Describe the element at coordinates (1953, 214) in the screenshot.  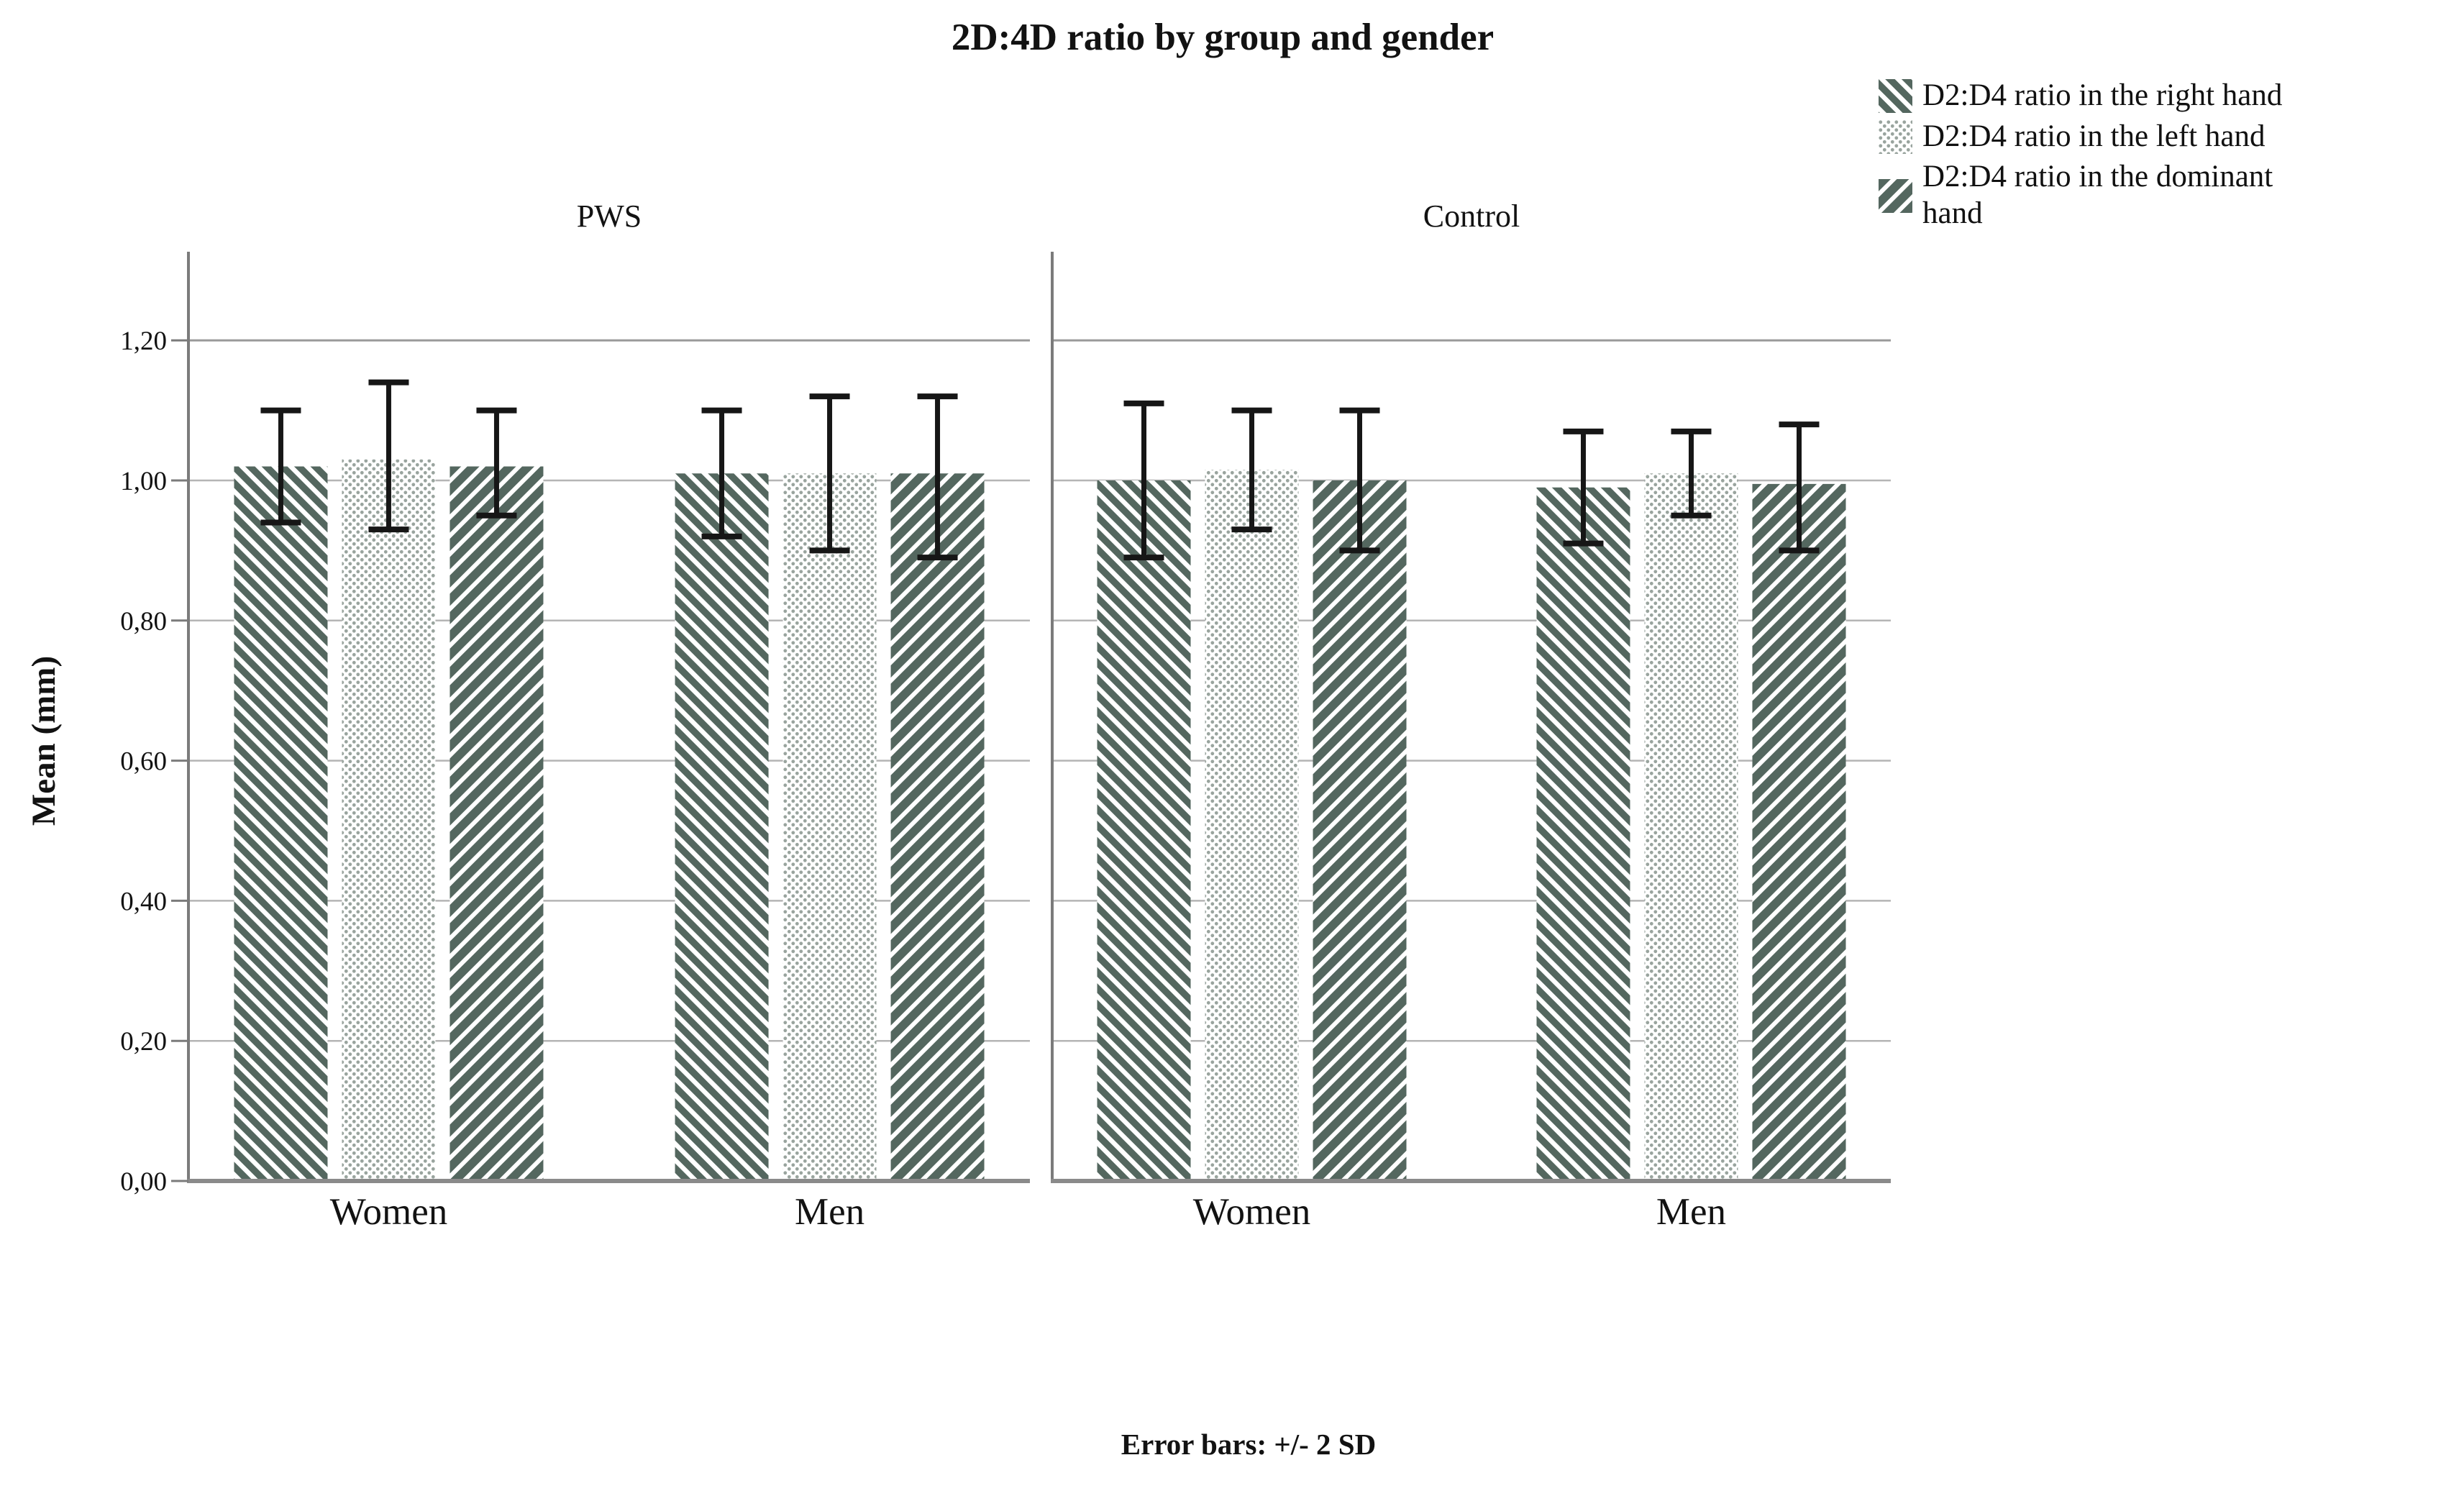
I see `legend-label-line: hand` at that location.